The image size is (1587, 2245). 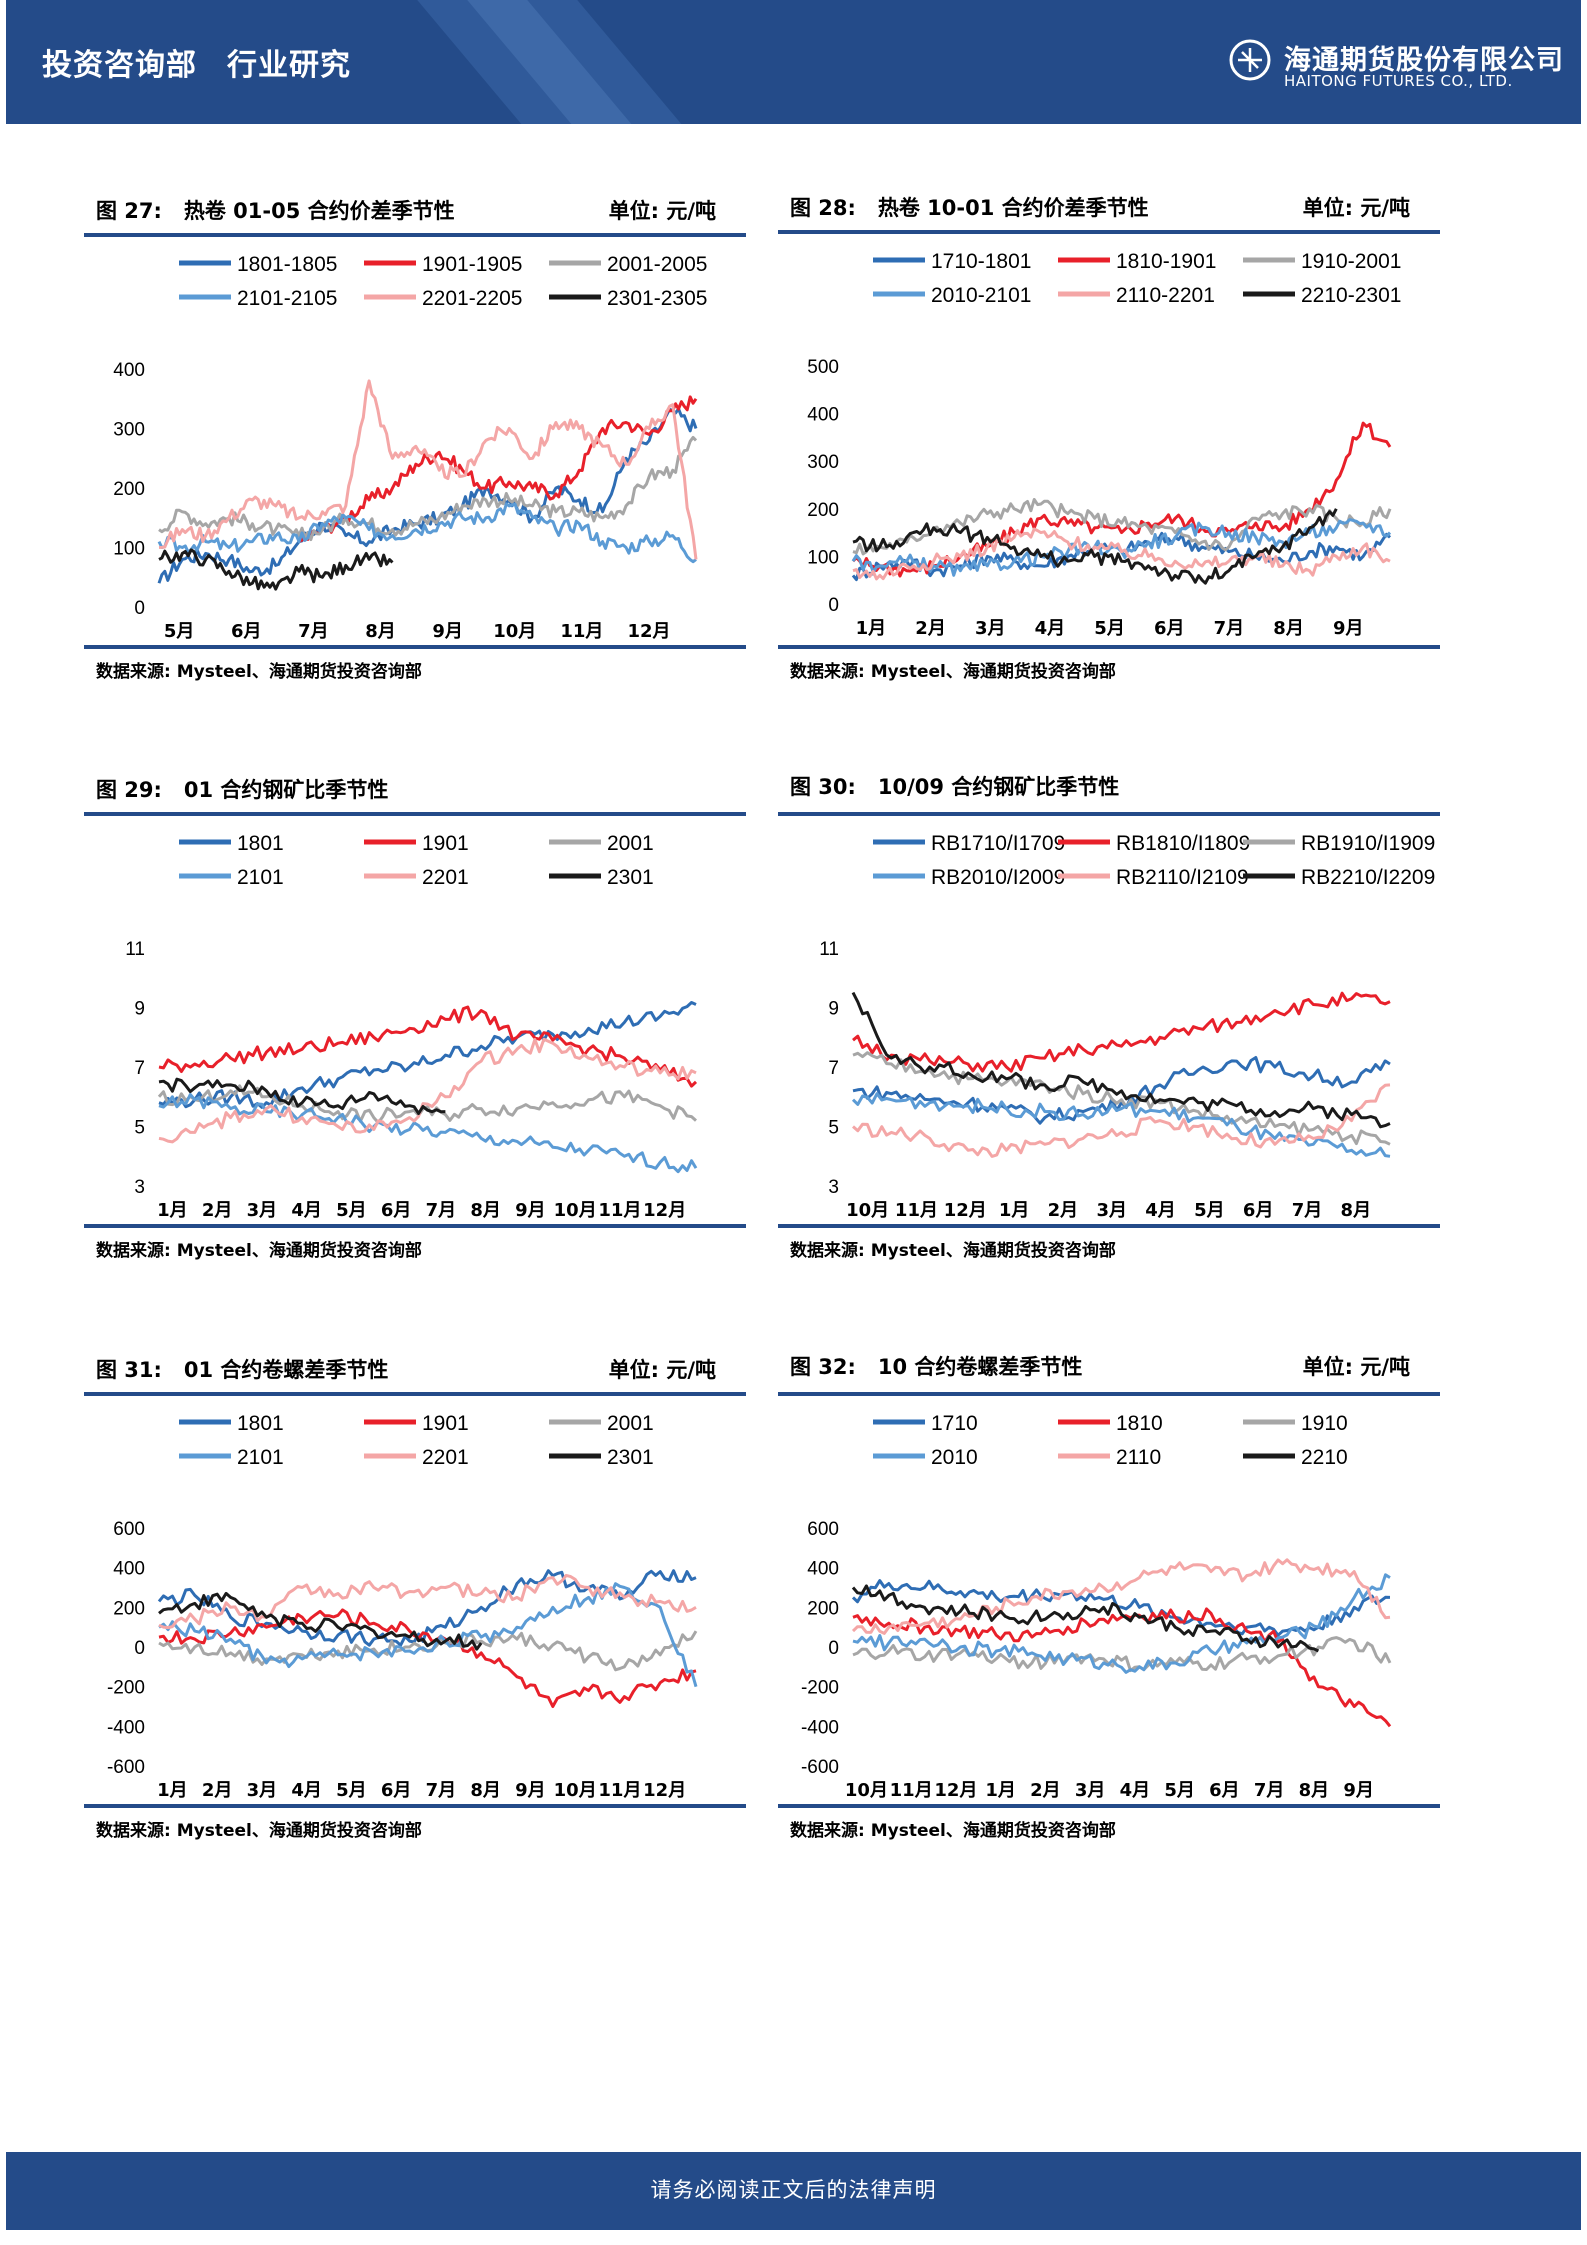 I want to click on series-line-1910, so click(x=1122, y=1654).